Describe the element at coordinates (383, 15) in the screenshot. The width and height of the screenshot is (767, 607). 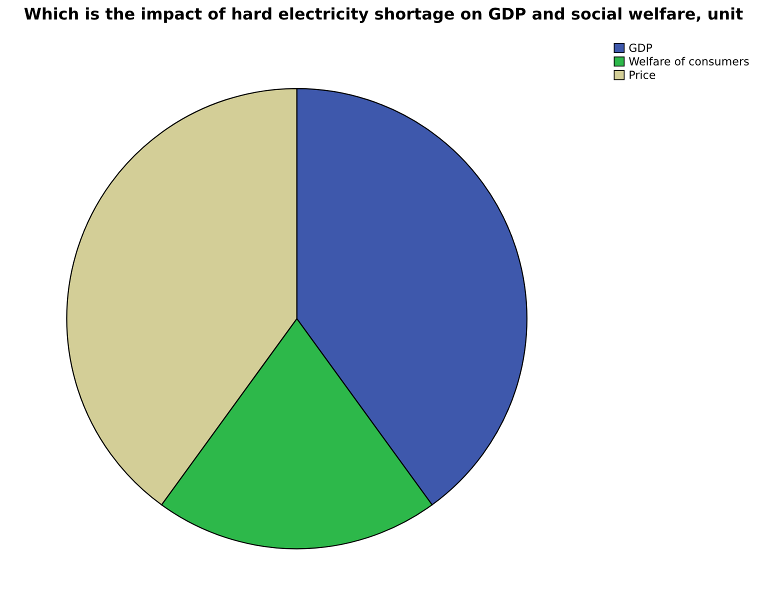
I see `chart-title: Which is the impact of hard electricity shortage on GDP and social welfare, unit` at that location.